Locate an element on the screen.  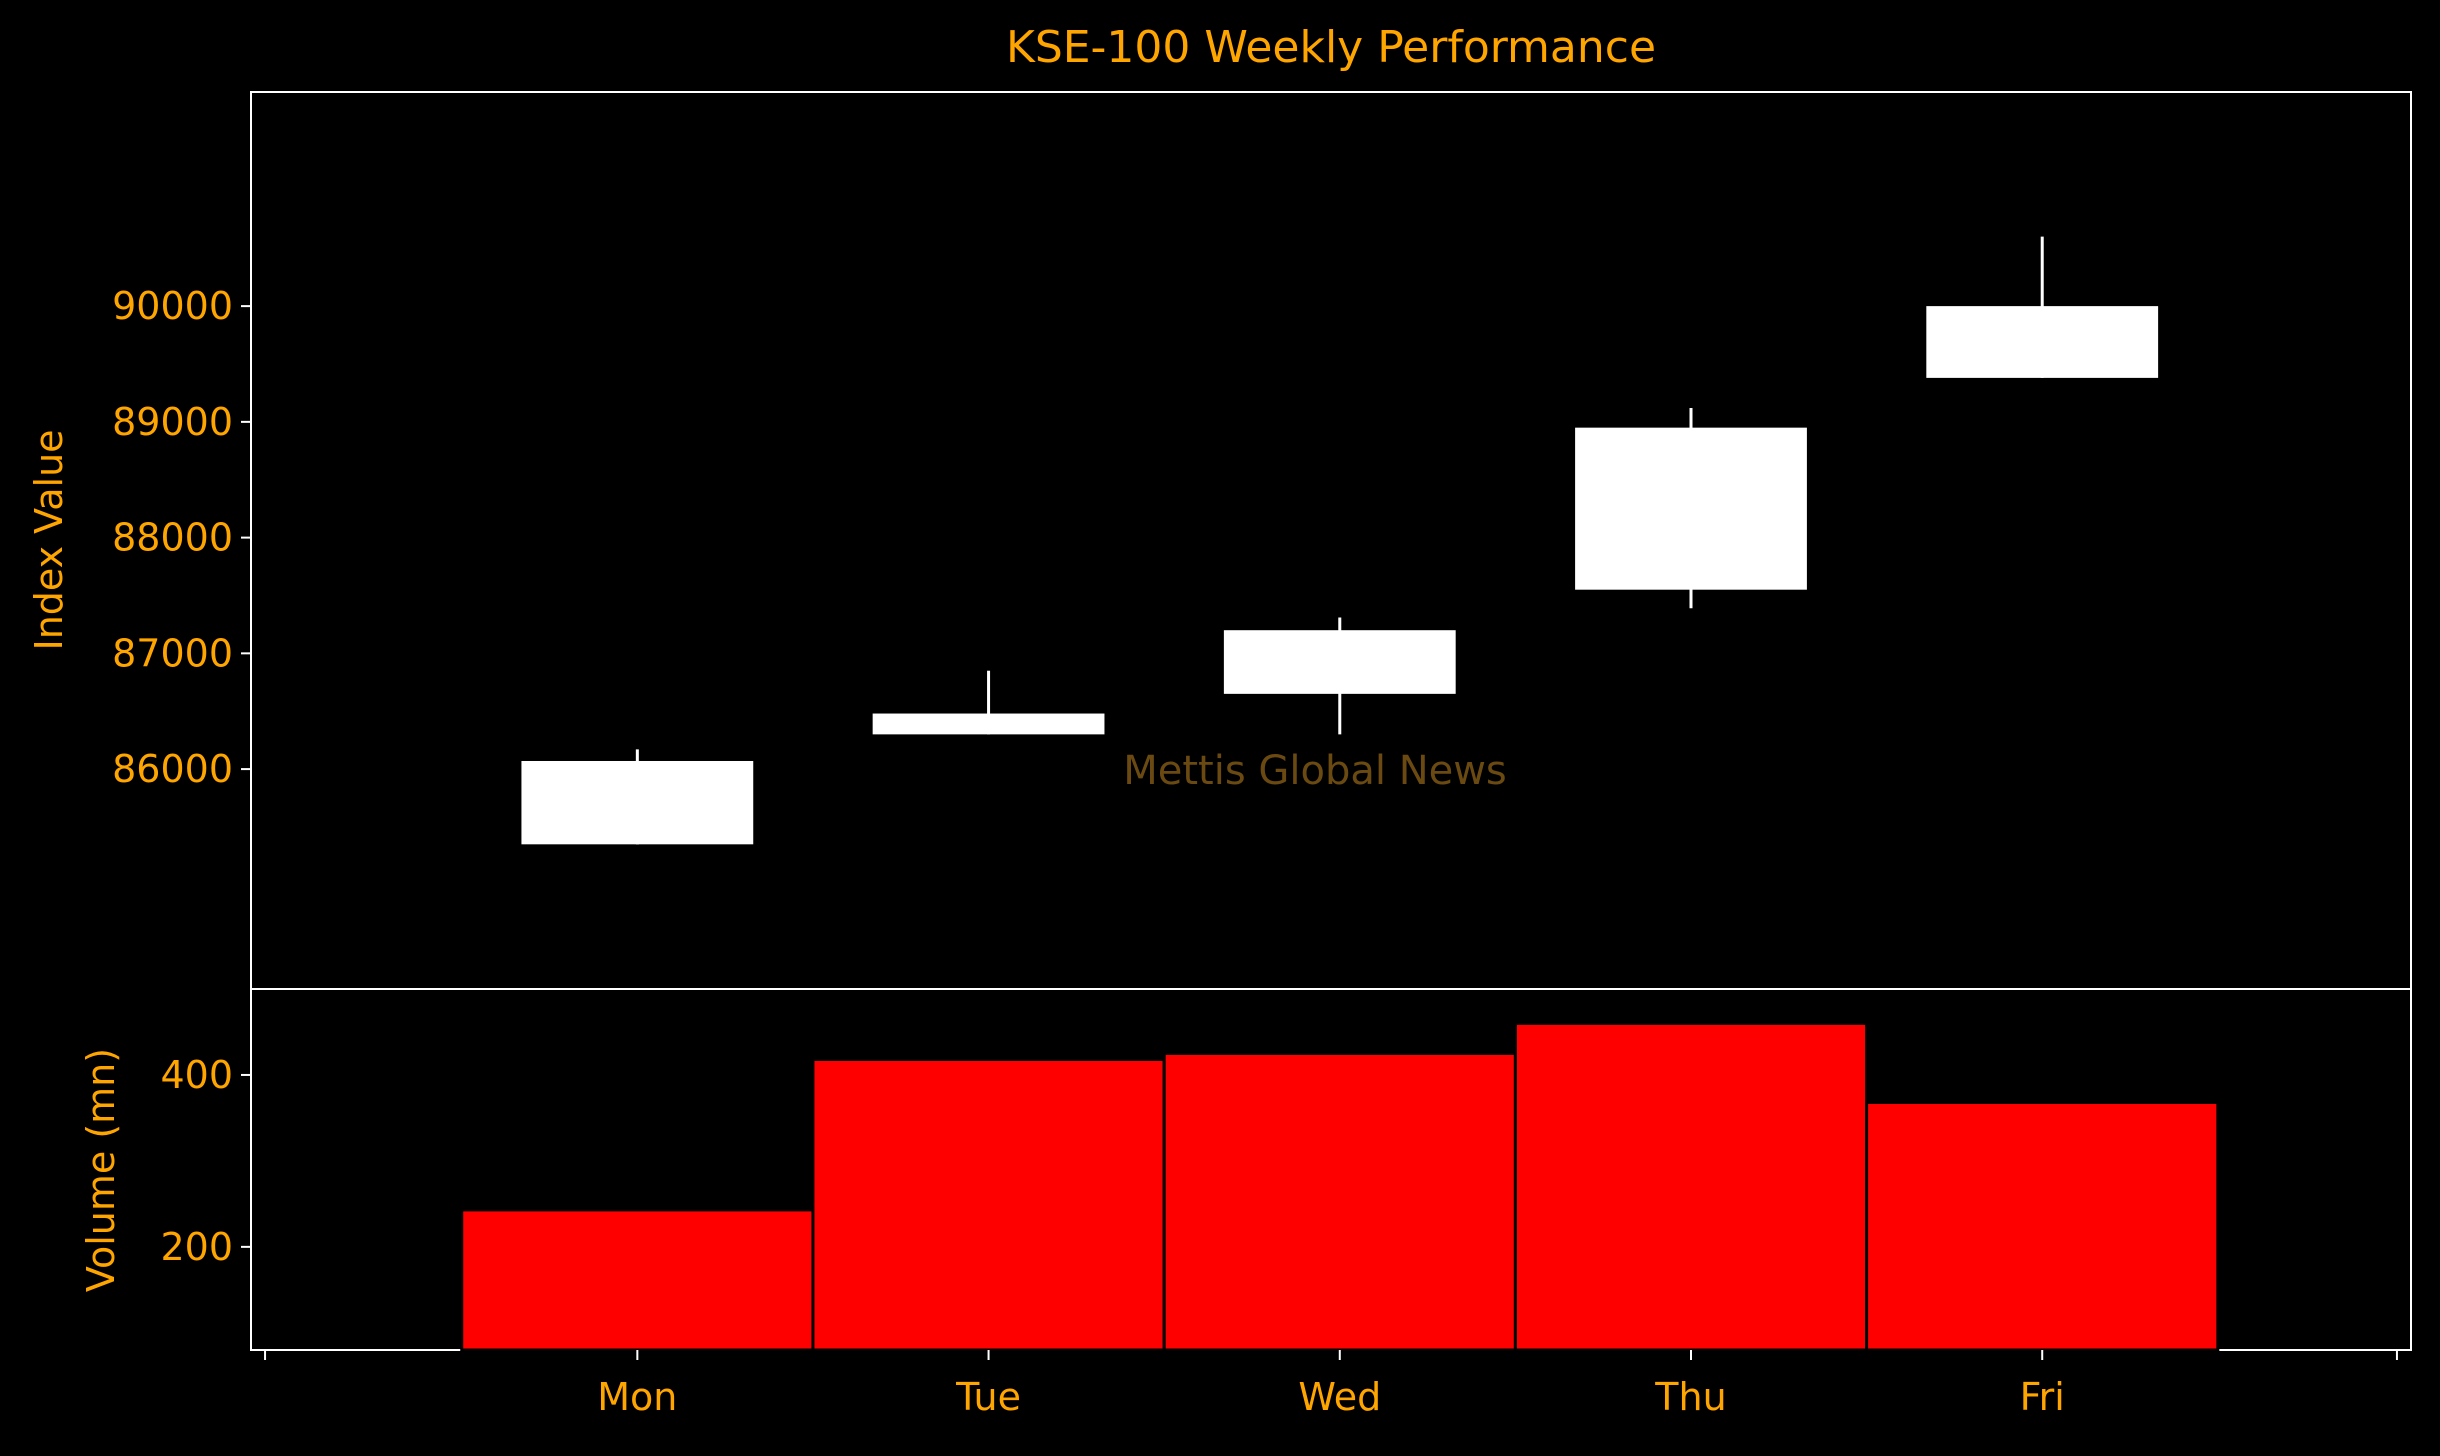
price-y-axis-label: Index Value is located at coordinates (49, 539).